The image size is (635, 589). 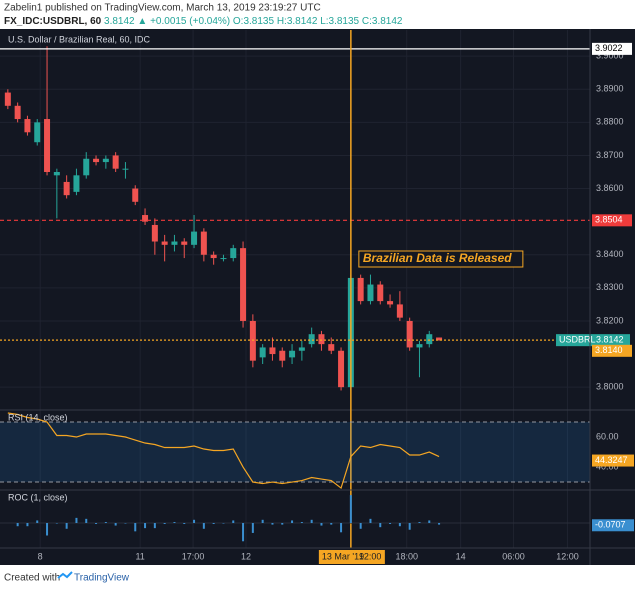 What do you see at coordinates (370, 556) in the screenshot?
I see `cursor-time: 12:00` at bounding box center [370, 556].